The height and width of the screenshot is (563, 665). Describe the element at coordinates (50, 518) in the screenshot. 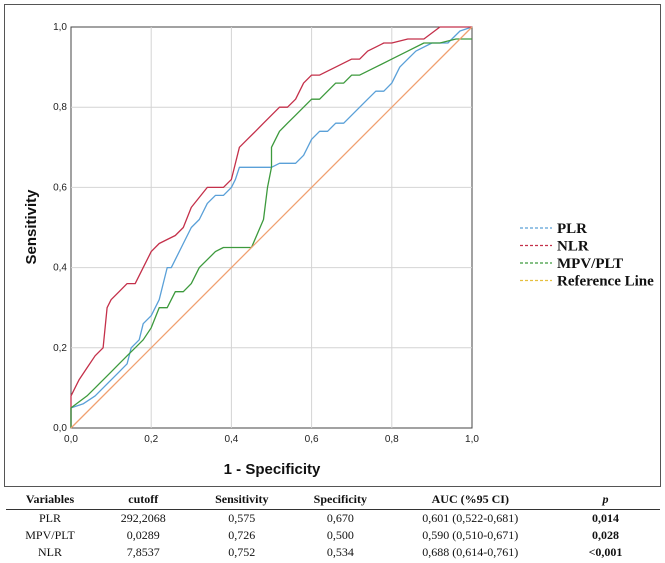

I see `cell-variable: PLR` at that location.